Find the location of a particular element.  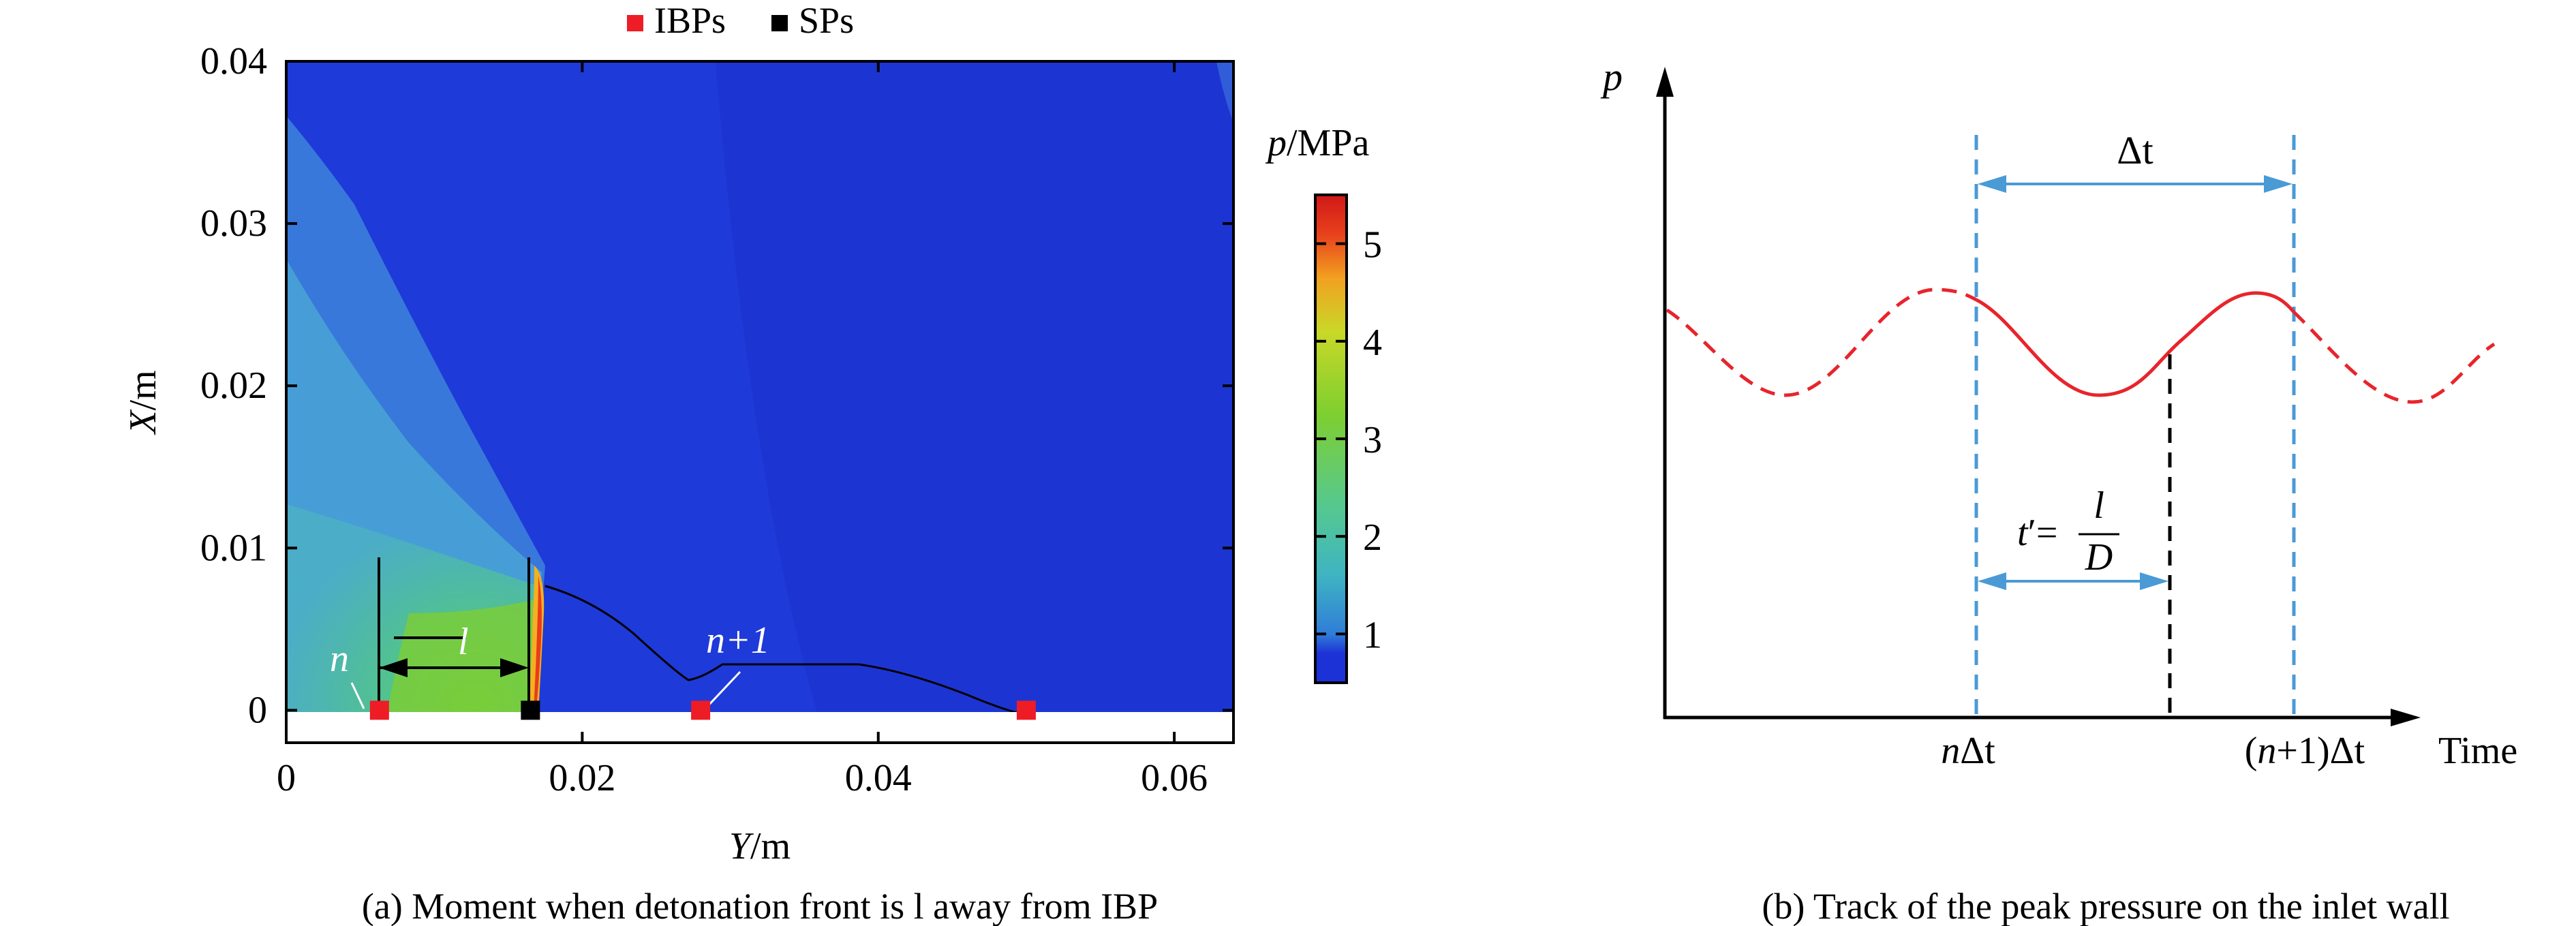

y-tick-label: 0.03 is located at coordinates (234, 223).